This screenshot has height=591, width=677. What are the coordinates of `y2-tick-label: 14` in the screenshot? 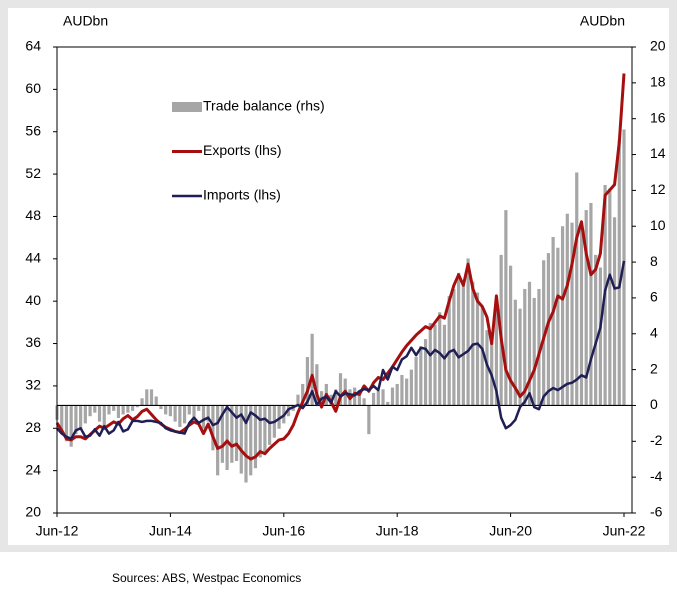 It's located at (658, 153).